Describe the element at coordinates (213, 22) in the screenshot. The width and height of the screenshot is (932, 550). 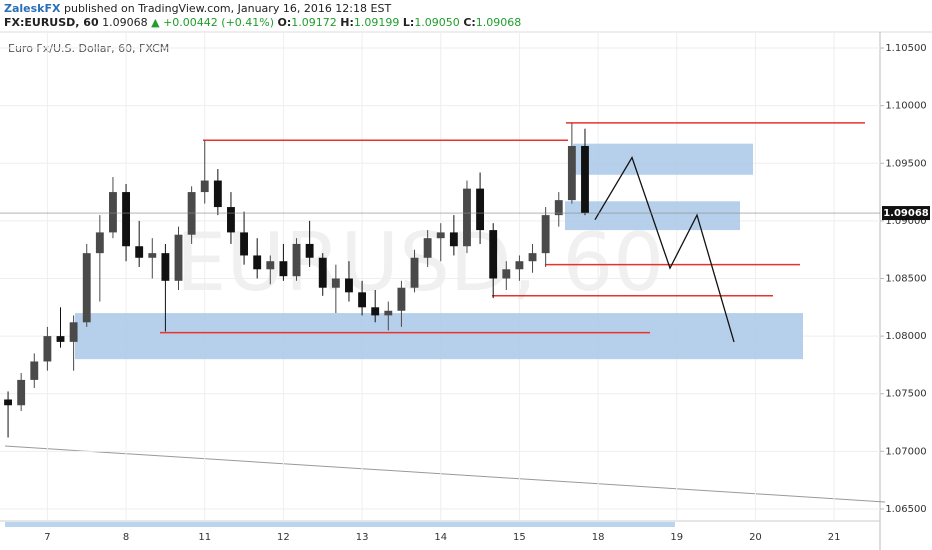
I see `change: ▲ +0.00442 (+0.41%)` at that location.